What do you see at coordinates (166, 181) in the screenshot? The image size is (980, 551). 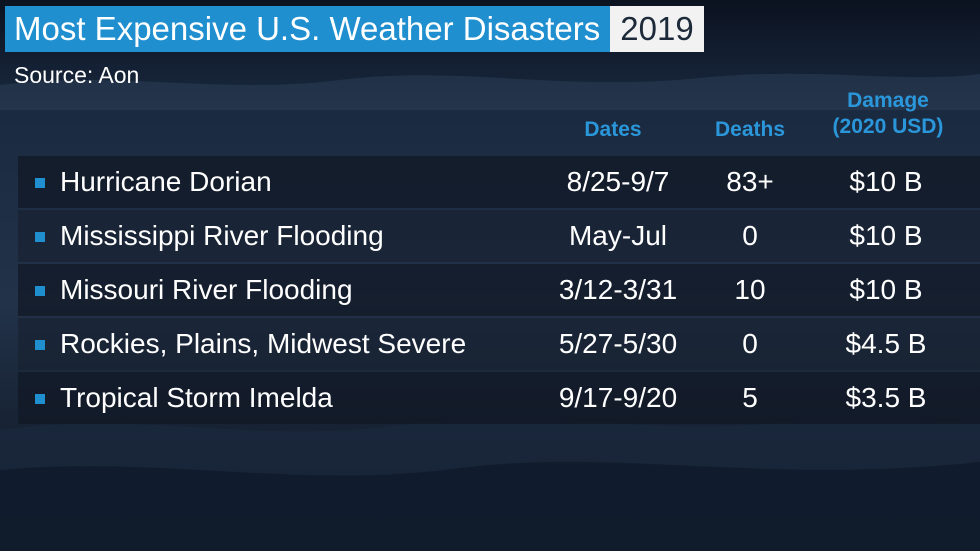 I see `disaster-name: Hurricane Dorian` at bounding box center [166, 181].